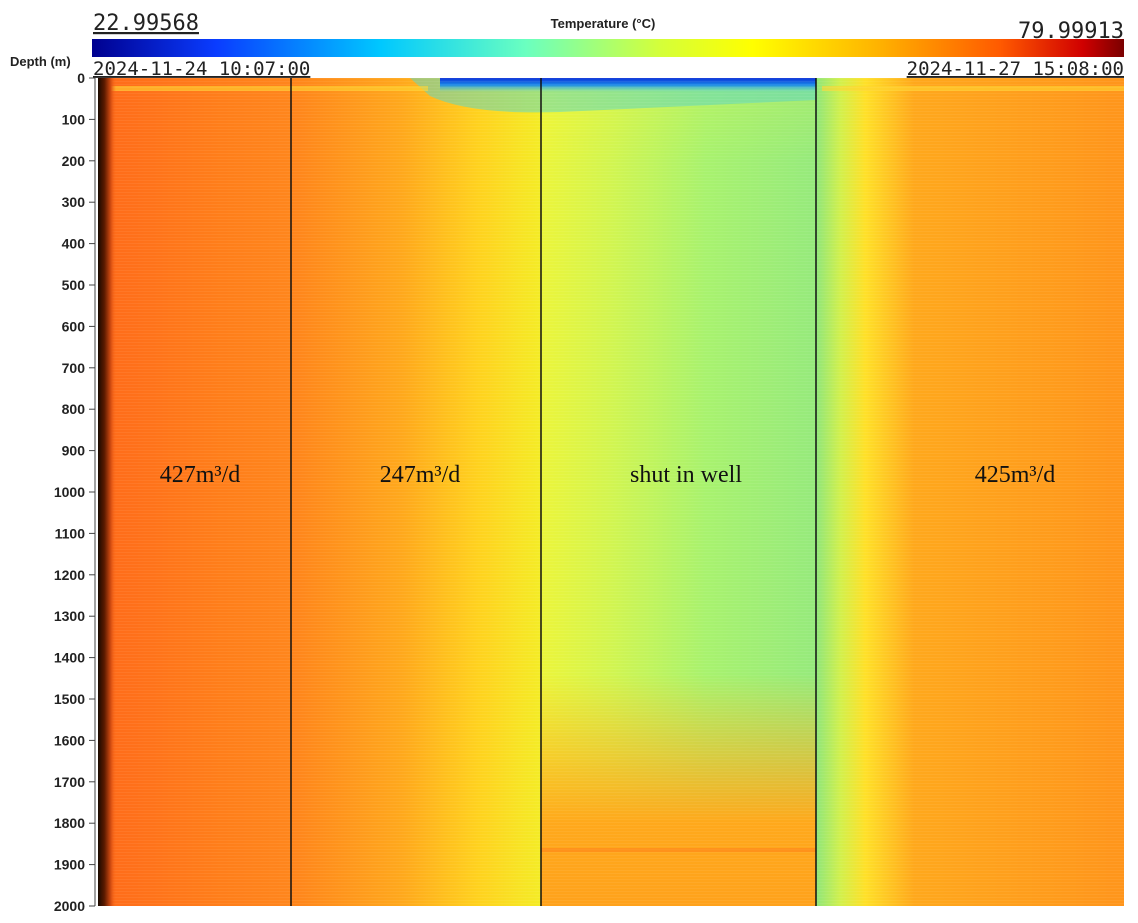 The image size is (1138, 923). Describe the element at coordinates (146, 23) in the screenshot. I see `colorbar-min-label: 22.99568` at that location.